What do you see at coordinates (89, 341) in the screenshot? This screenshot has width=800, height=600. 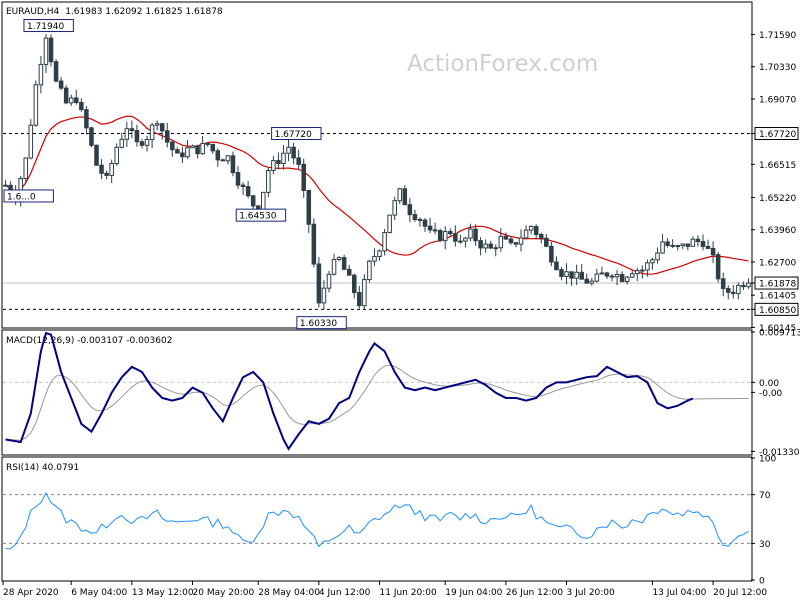 I see `macd-panel-title: MACD(12,26,9) -0.003107 -0.003602` at bounding box center [89, 341].